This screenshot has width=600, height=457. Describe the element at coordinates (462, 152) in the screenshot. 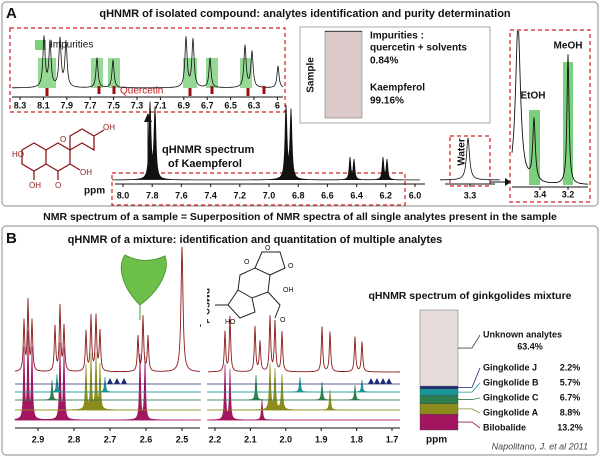

I see `water-label: Water` at that location.